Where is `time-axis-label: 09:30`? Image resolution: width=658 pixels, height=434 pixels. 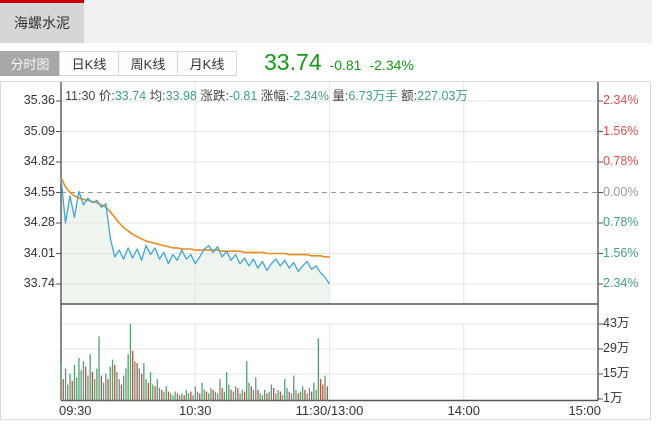
time-axis-label: 09:30 is located at coordinates (75, 410).